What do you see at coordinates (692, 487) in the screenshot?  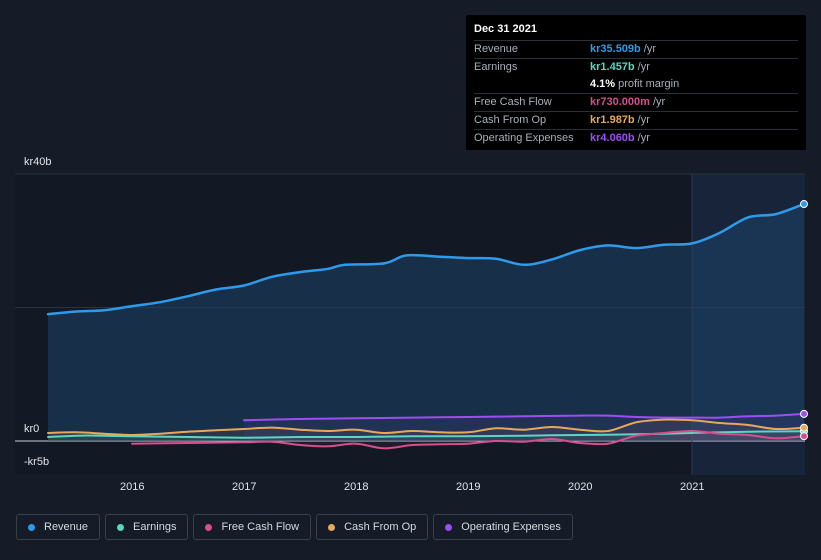 I see `x-tick-label: 2021` at bounding box center [692, 487].